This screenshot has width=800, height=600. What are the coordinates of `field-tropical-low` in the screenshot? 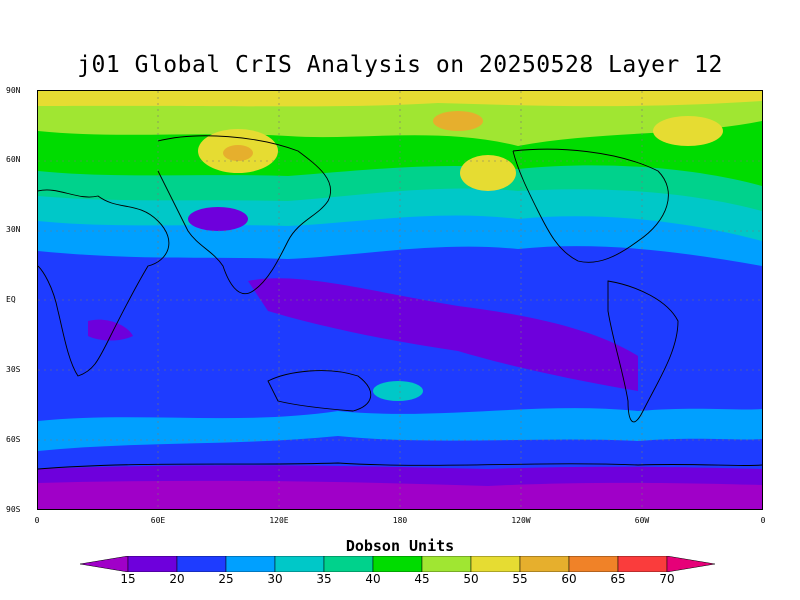 It's located at (443, 334).